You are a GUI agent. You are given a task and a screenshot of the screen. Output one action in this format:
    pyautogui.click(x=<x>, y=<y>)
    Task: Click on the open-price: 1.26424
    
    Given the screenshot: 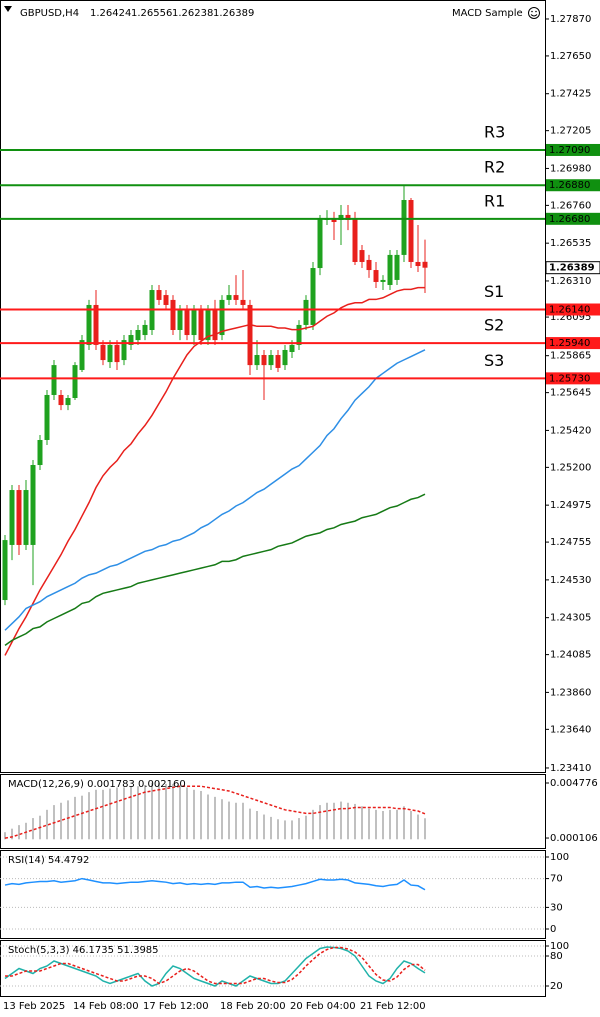 What is the action you would take?
    pyautogui.click(x=110, y=13)
    